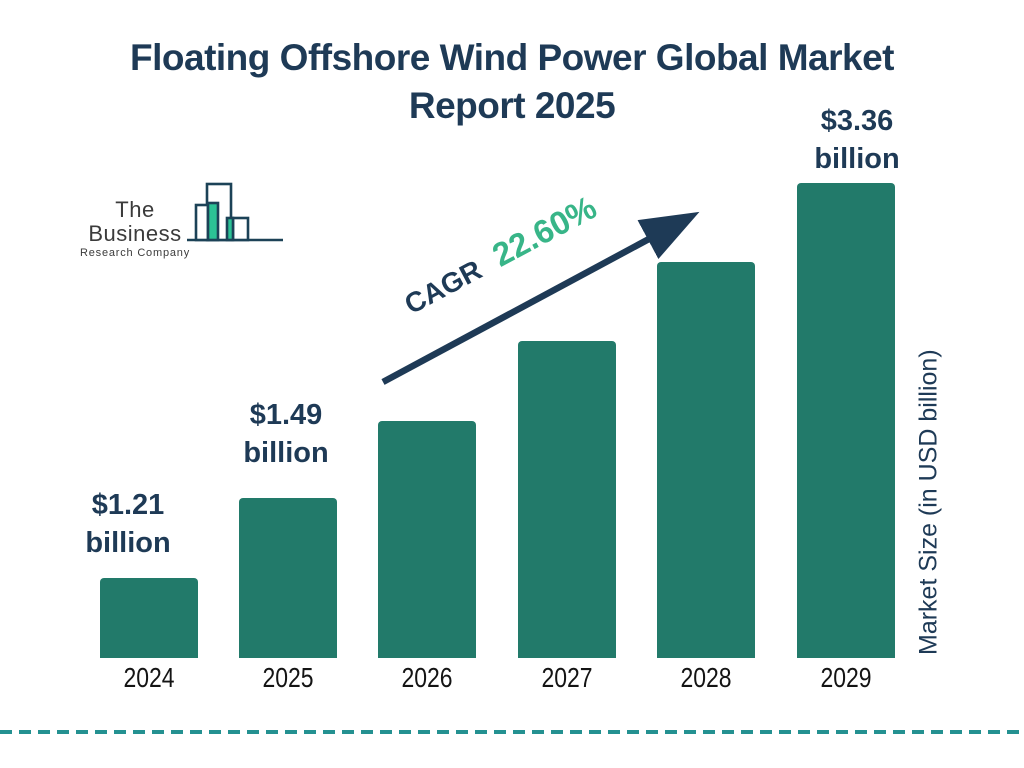 This screenshot has width=1024, height=768. Describe the element at coordinates (427, 539) in the screenshot. I see `bar-2026` at that location.